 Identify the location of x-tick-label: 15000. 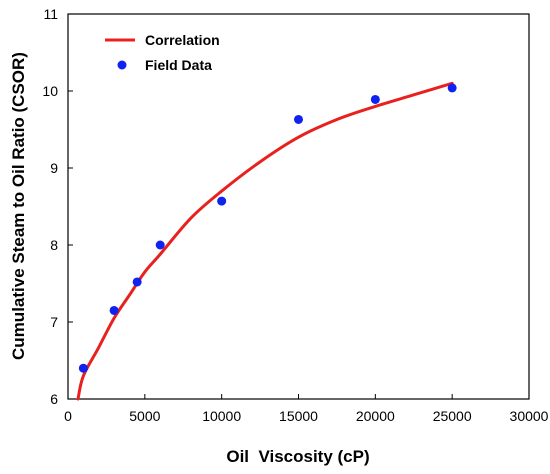
(298, 416).